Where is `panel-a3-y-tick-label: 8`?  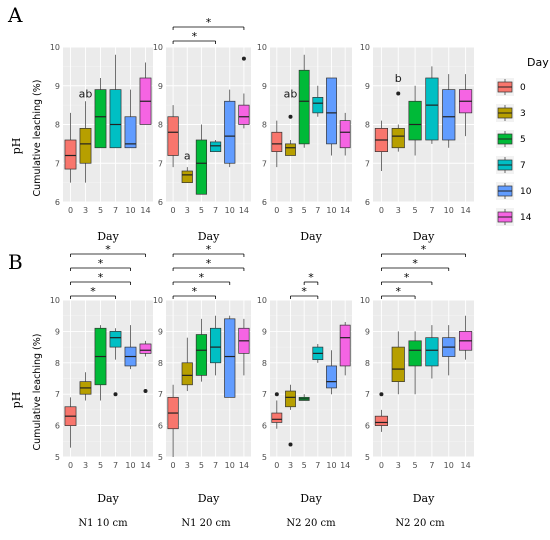
panel-a3-y-tick-label: 8 is located at coordinates (264, 125).